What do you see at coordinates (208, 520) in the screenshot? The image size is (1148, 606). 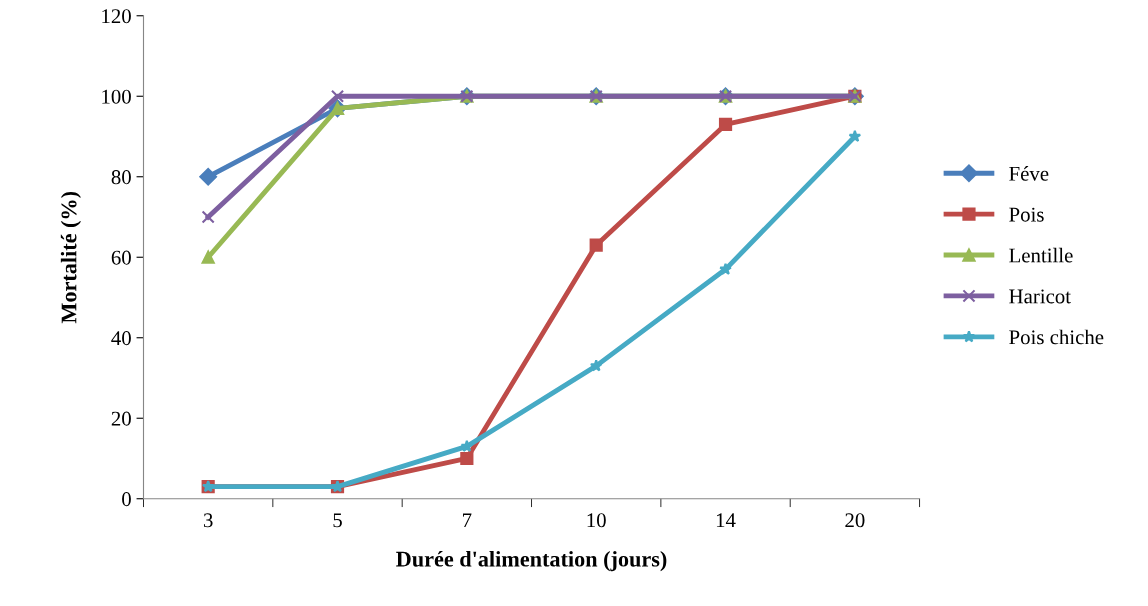 I see `x-tick-label: 3` at bounding box center [208, 520].